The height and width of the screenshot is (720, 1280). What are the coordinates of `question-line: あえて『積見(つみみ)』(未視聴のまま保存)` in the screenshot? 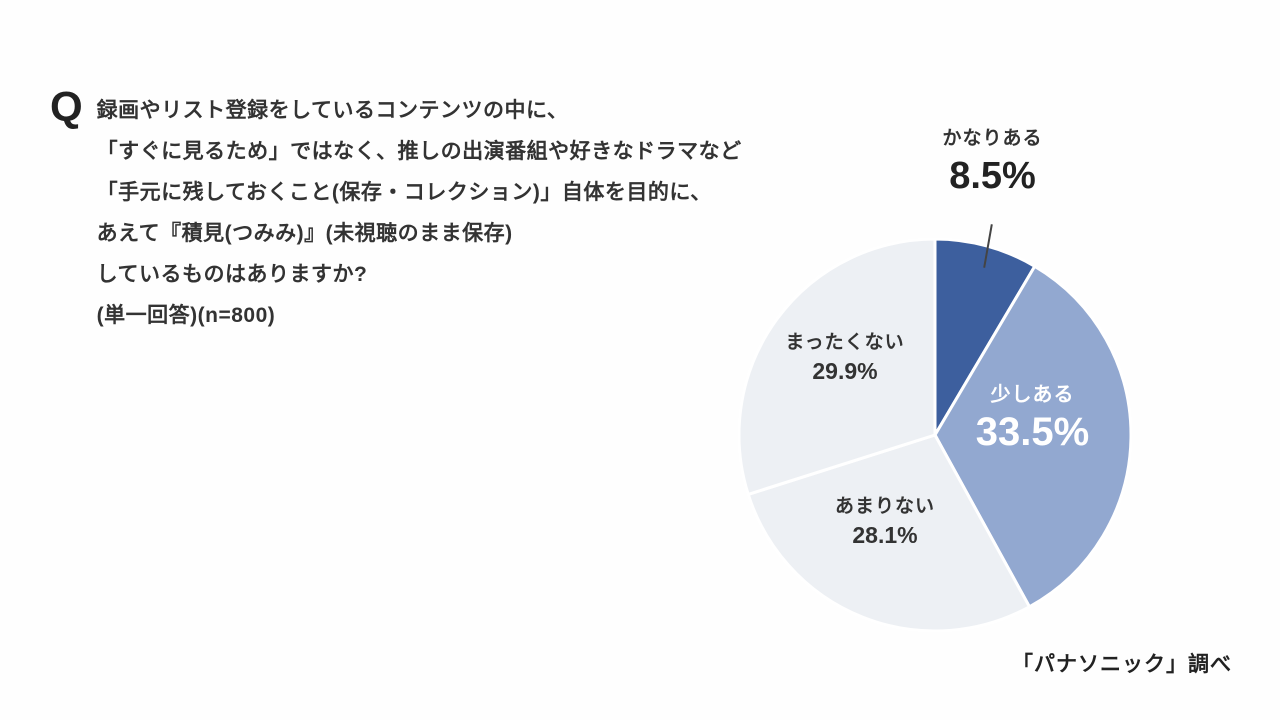 It's located at (304, 233).